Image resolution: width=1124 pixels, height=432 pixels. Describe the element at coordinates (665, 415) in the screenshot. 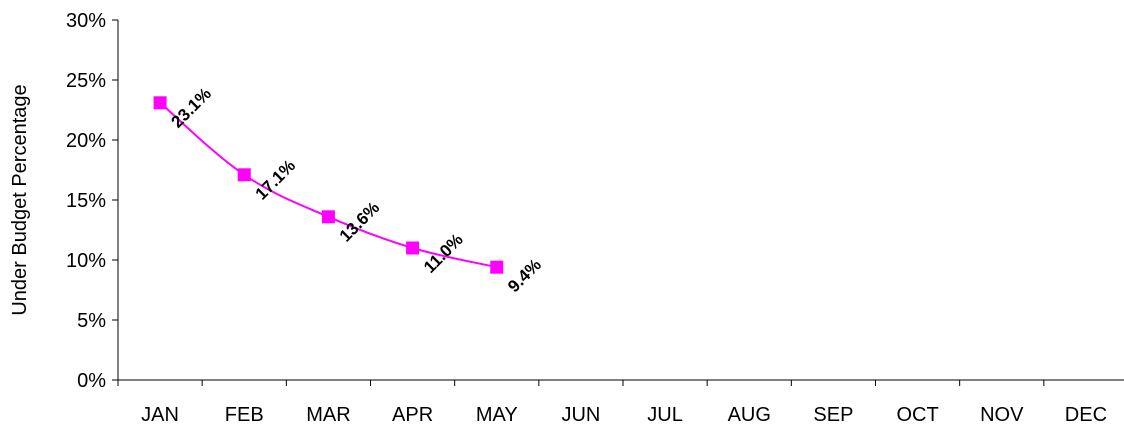

I see `x-tick-label: JUL` at that location.